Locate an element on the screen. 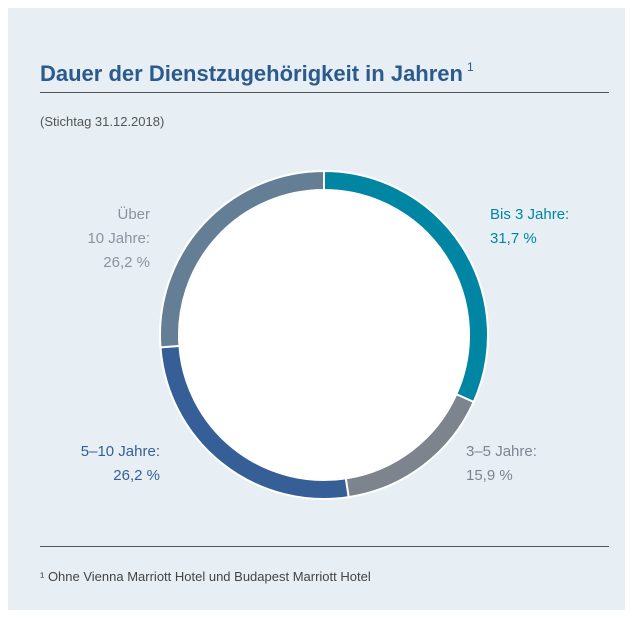 The height and width of the screenshot is (618, 633). slice-label: Bis 3 Jahre: 31,7 % is located at coordinates (529, 227).